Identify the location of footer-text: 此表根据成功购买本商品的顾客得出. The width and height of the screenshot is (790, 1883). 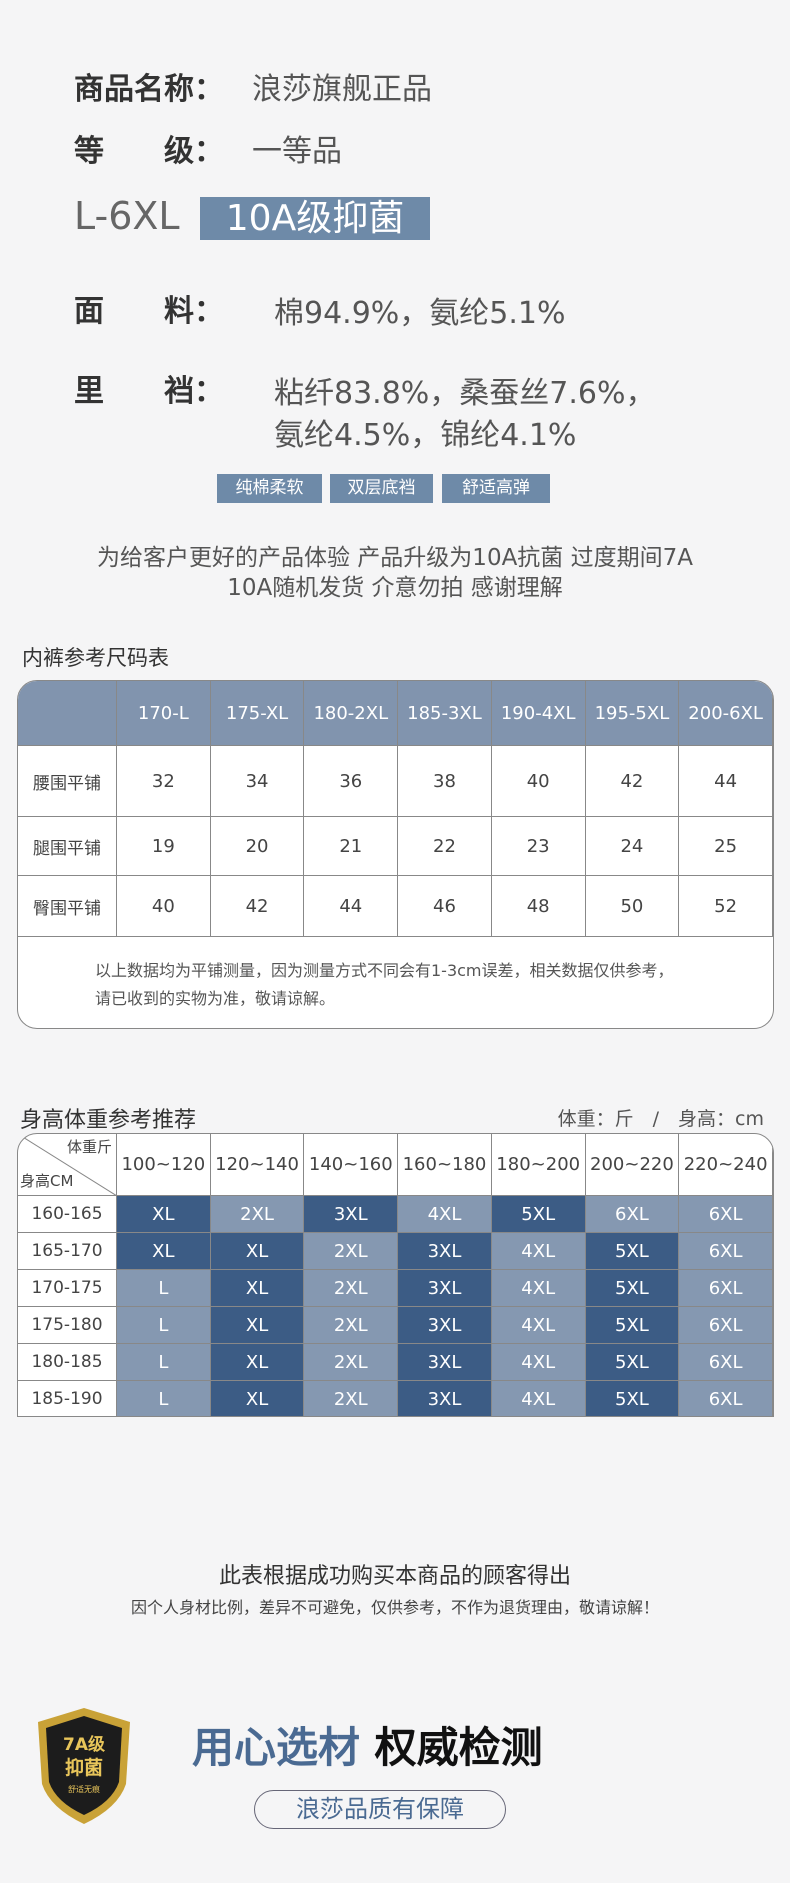
(394, 1576).